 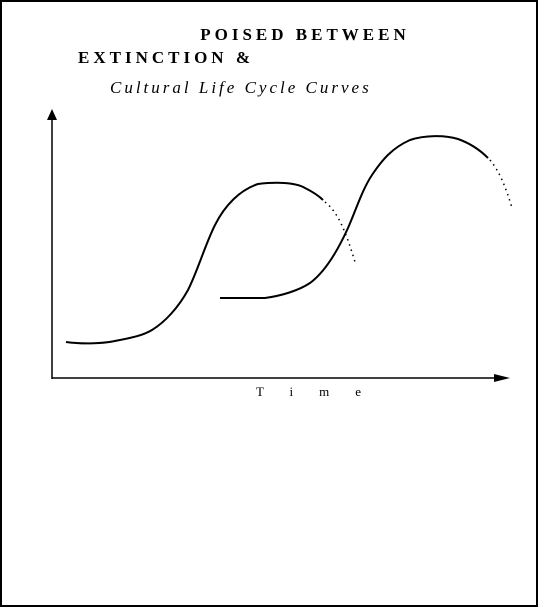 I want to click on y-axis-arrow, so click(x=52, y=114).